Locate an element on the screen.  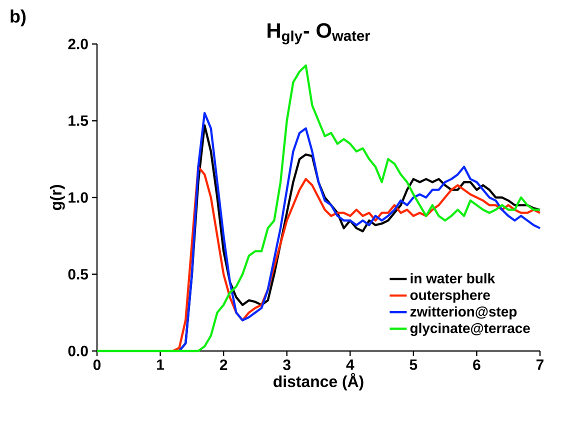
x-tick-label: 2 is located at coordinates (224, 365).